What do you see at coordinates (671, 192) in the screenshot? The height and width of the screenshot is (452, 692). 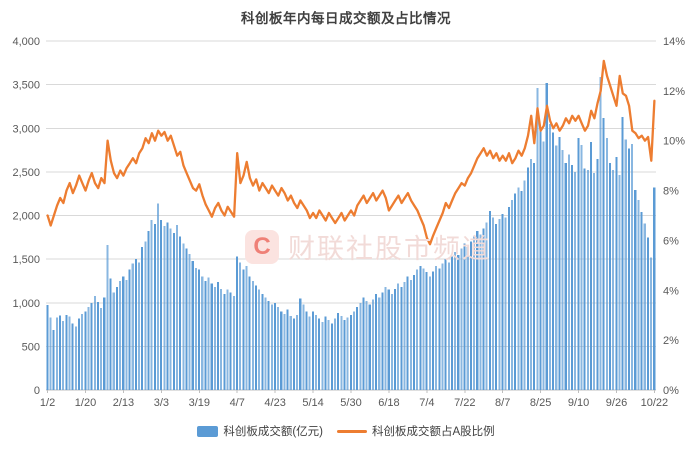 I see `svg-text: 8%` at bounding box center [671, 192].